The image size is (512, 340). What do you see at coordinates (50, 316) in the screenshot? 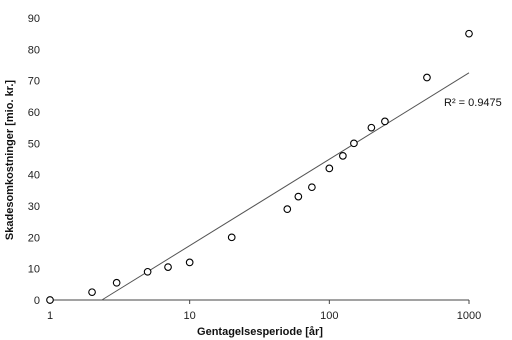
I see `x-tick-label: 1` at bounding box center [50, 316].